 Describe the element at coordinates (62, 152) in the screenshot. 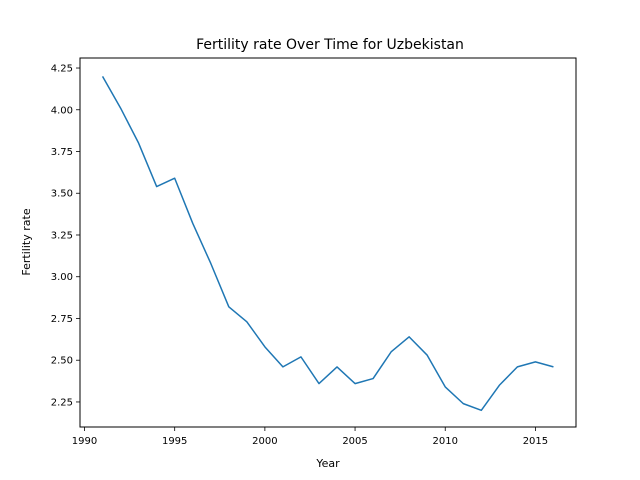

I see `y-tick-label: 3.75` at that location.